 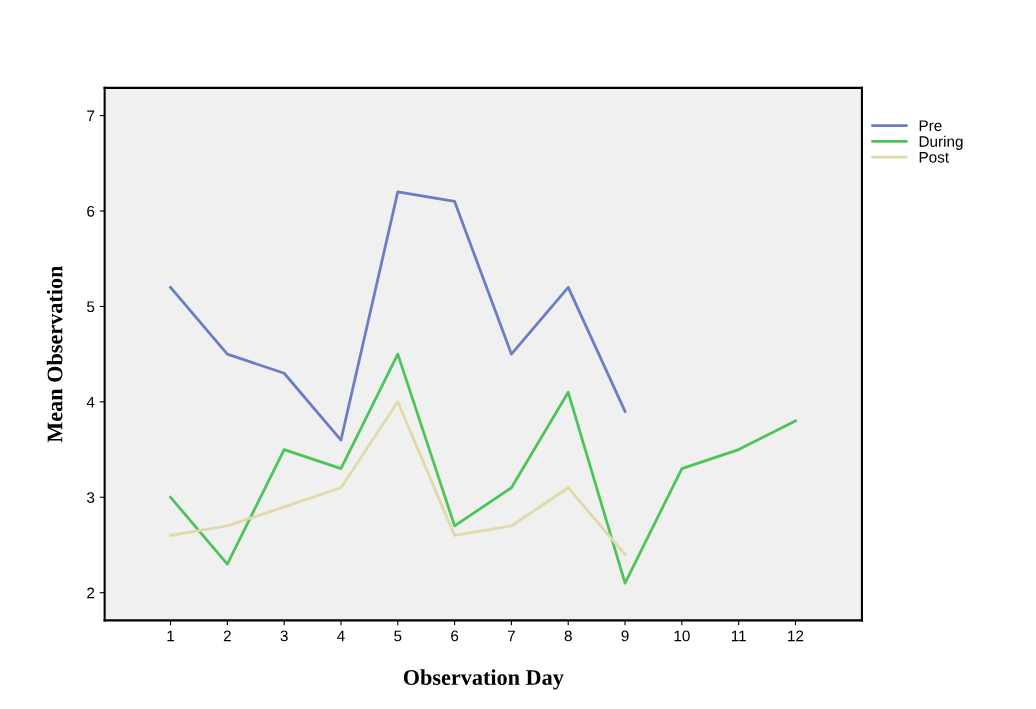 I want to click on x-tick-label: 7, so click(x=511, y=636).